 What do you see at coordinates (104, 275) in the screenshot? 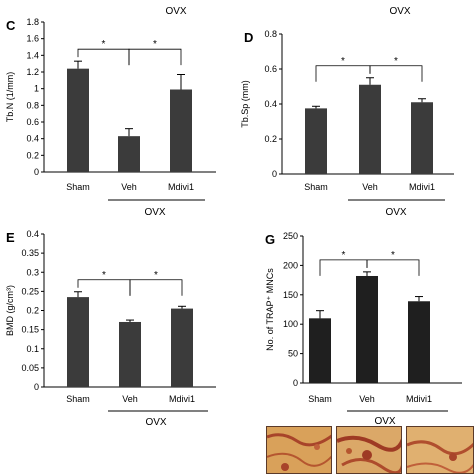
I see `panel-e-significance-star-0: *` at bounding box center [104, 275].